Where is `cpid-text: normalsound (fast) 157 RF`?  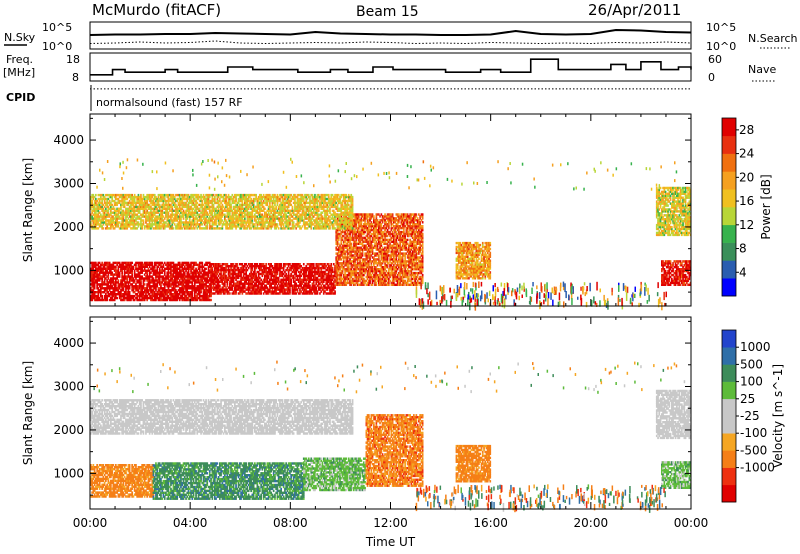
cpid-text: normalsound (fast) 157 RF is located at coordinates (169, 102).